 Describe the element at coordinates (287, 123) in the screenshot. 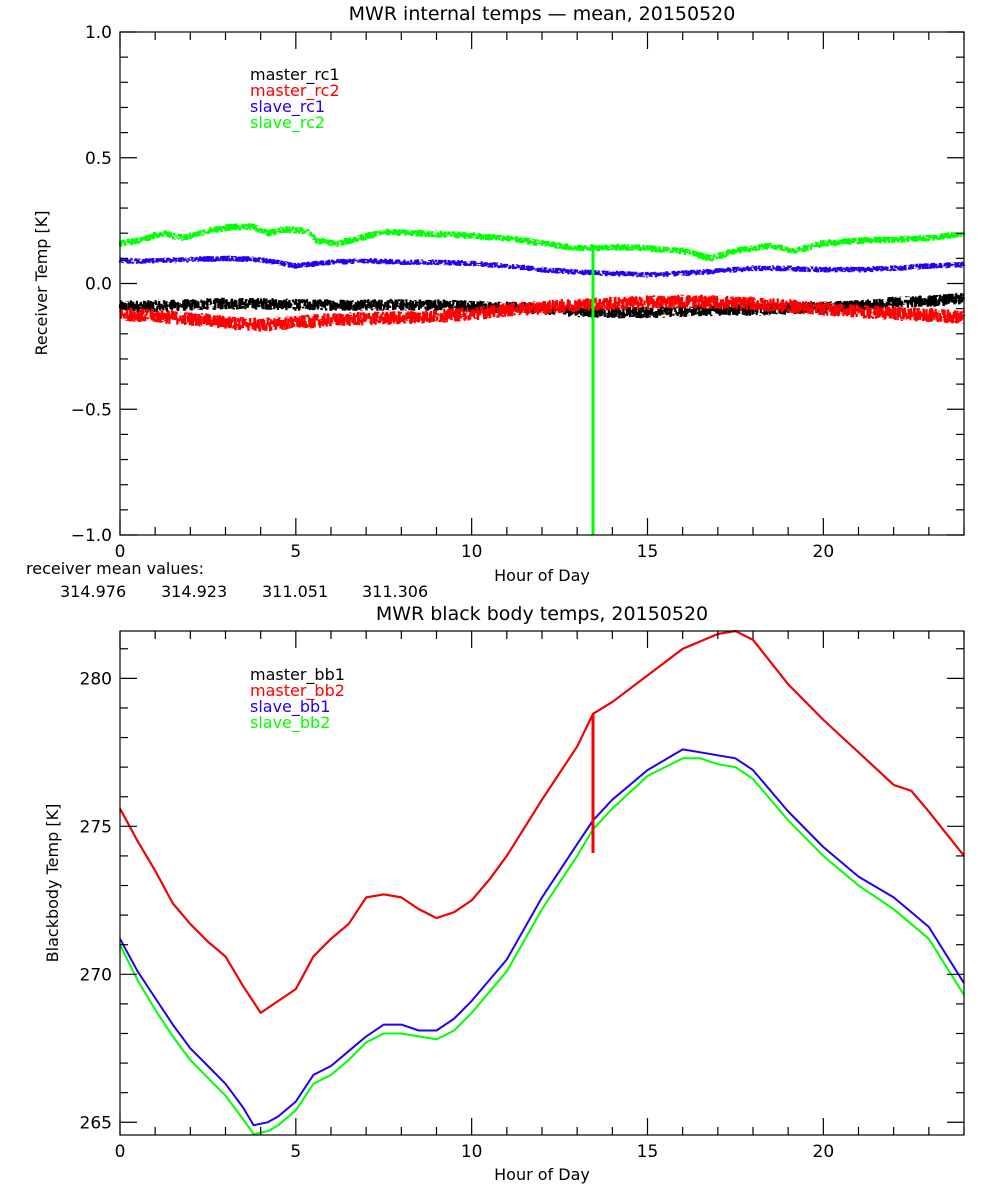

I see `legend-entry-slave_rc2: slave_rc2` at that location.